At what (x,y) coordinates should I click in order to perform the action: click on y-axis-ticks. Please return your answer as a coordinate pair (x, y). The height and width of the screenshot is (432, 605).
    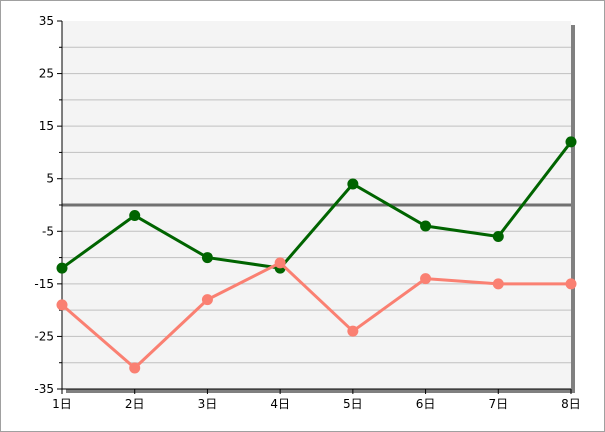
    Looking at the image, I should click on (59, 205).